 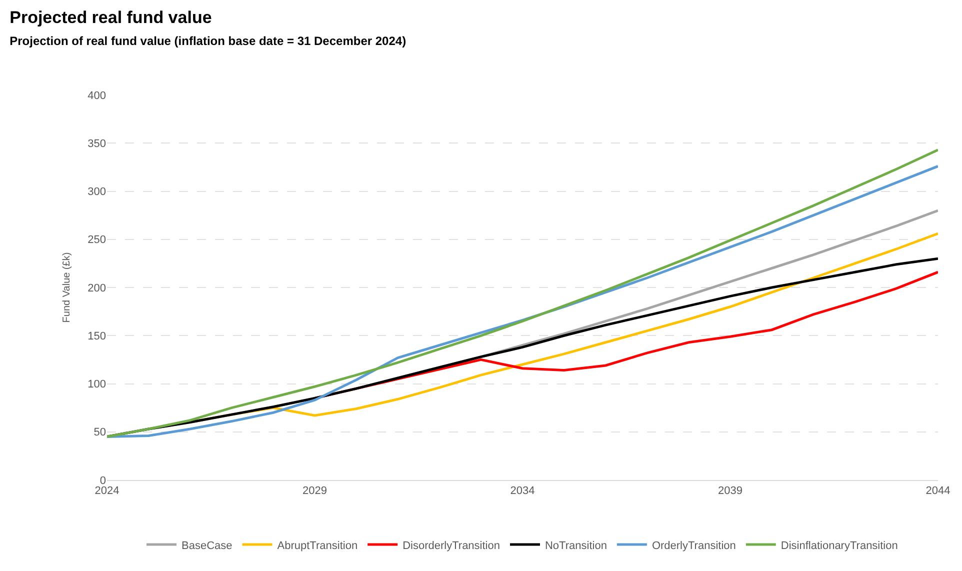 What do you see at coordinates (97, 384) in the screenshot?
I see `y-tick-label: 100` at bounding box center [97, 384].